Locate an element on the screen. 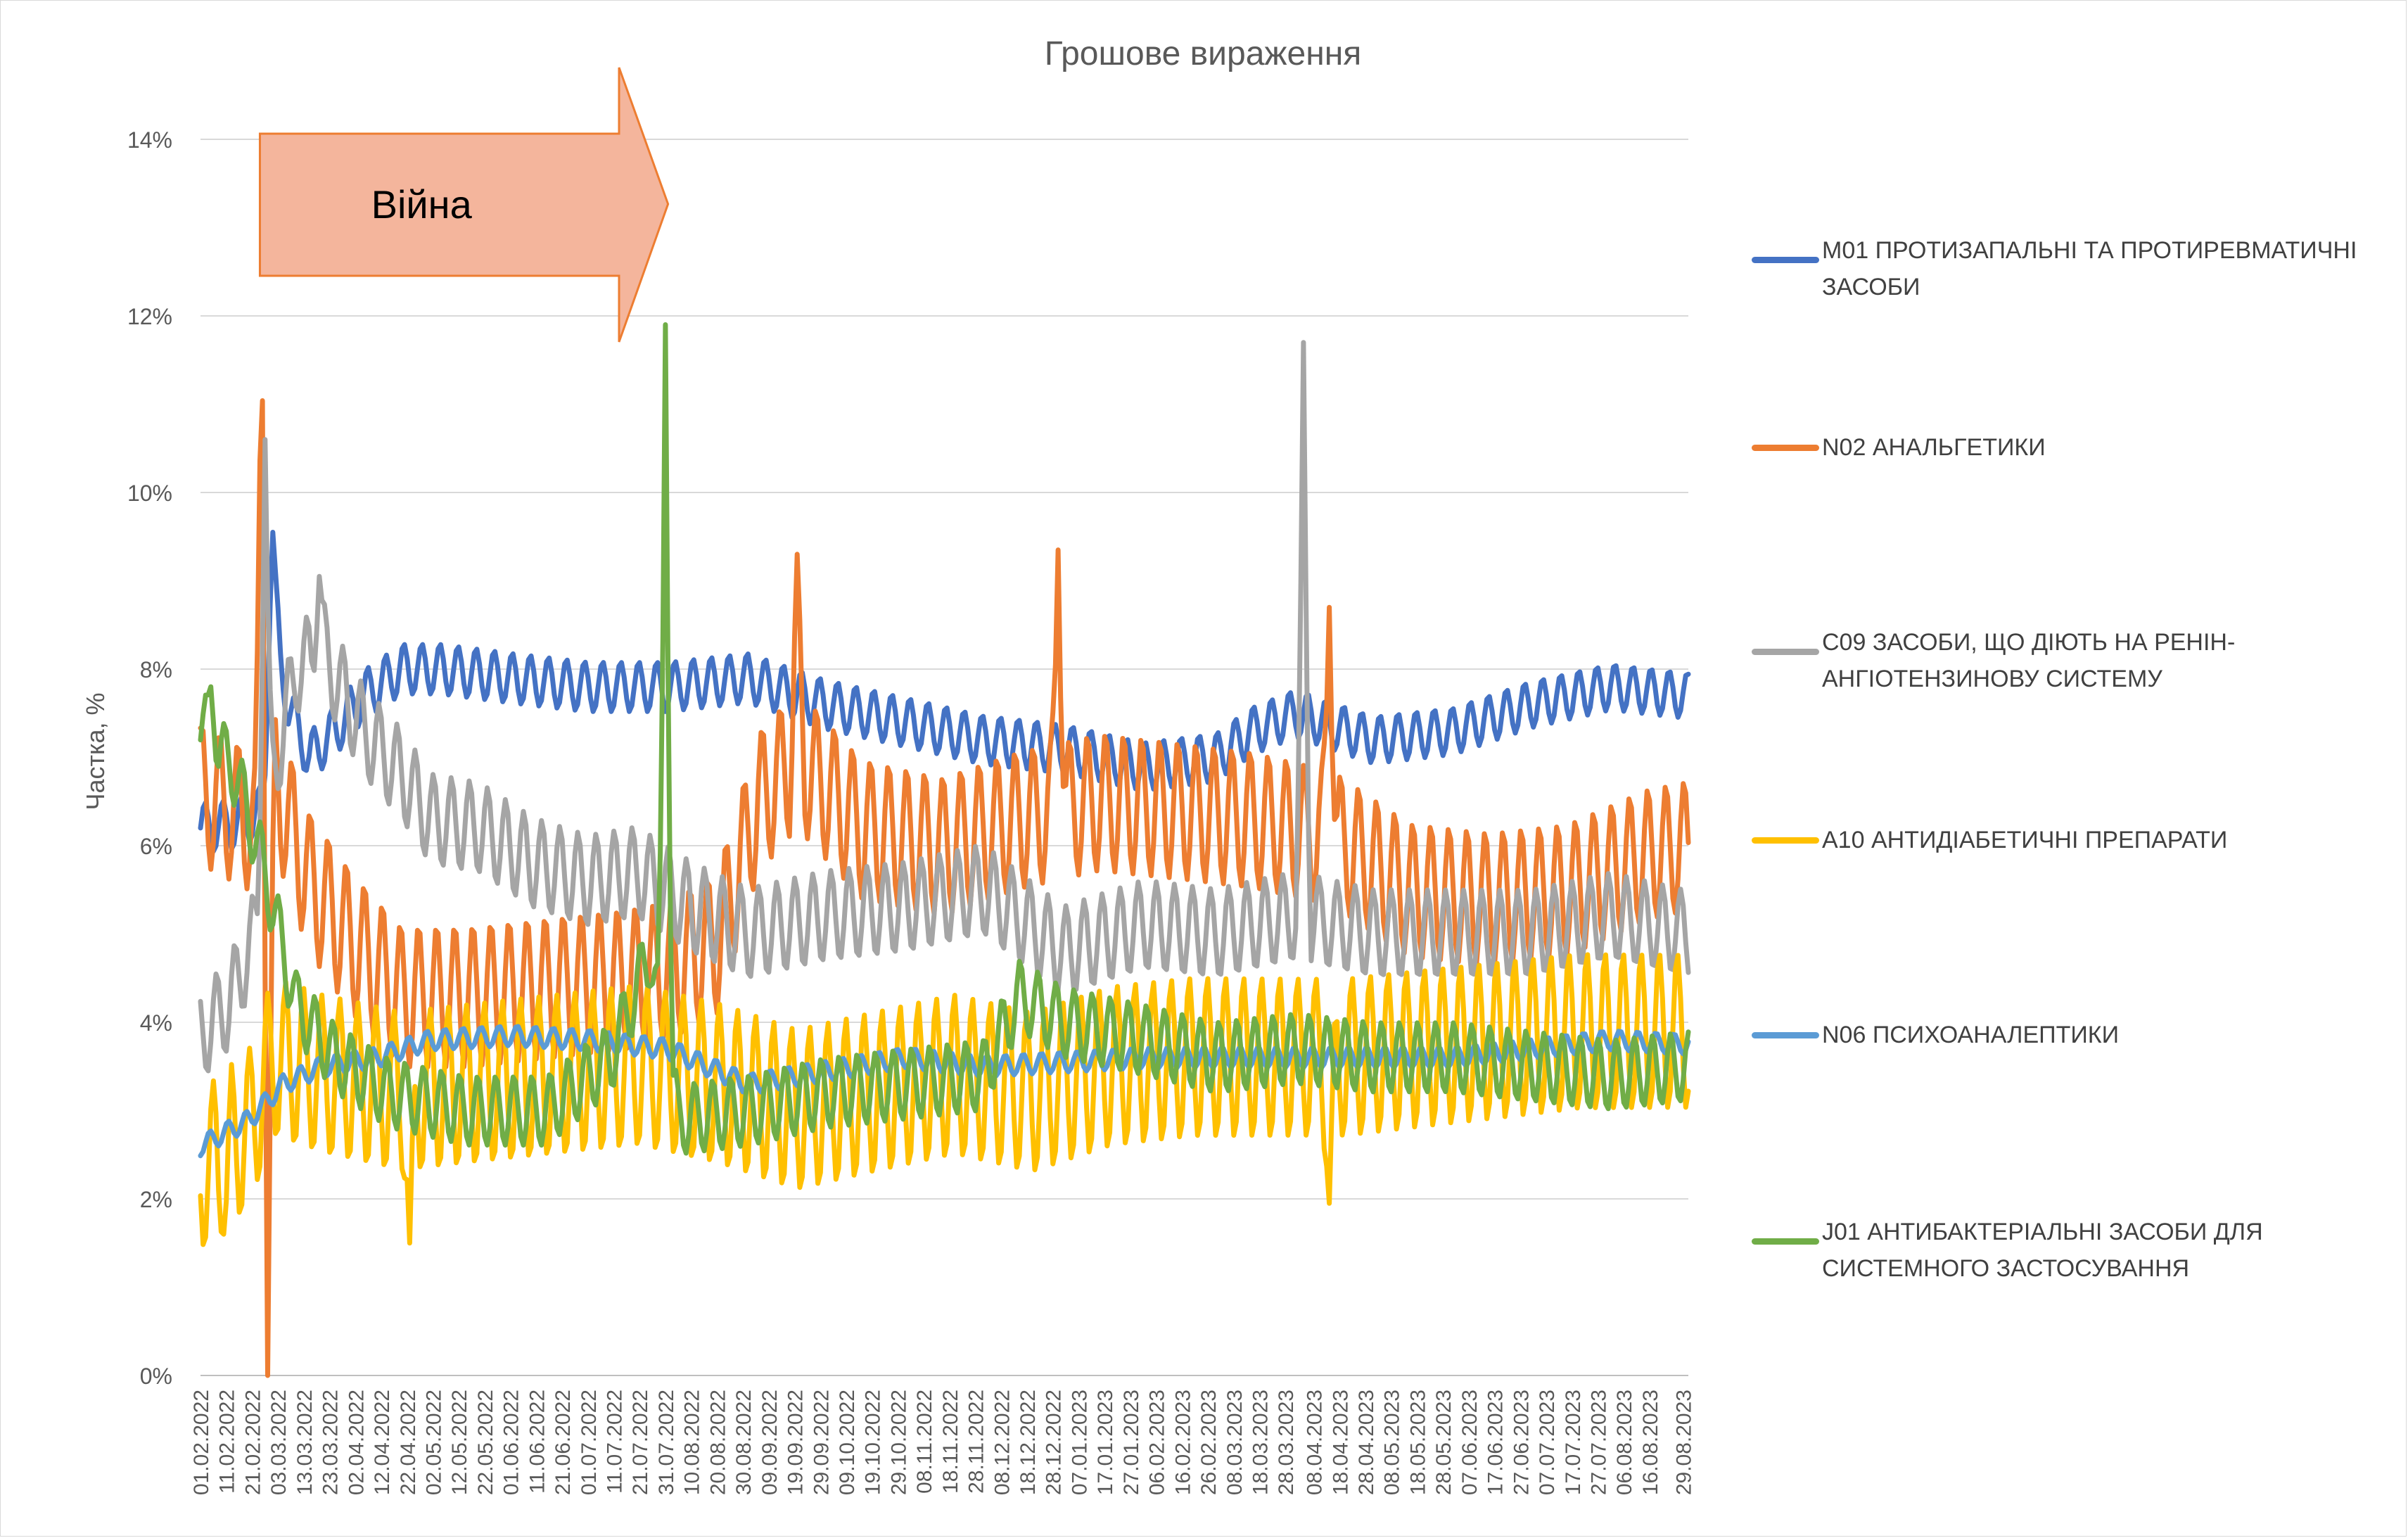  x-tick-label: 11.07.2022 is located at coordinates (615, 1442).